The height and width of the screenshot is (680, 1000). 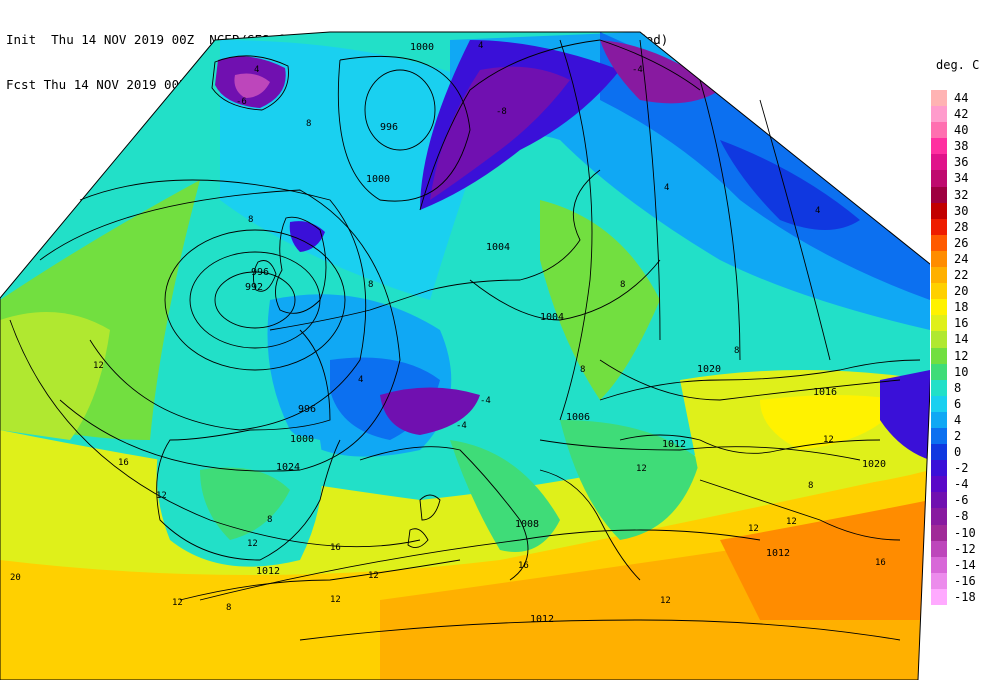 I want to click on legend-row: 24, so click(x=961, y=259).